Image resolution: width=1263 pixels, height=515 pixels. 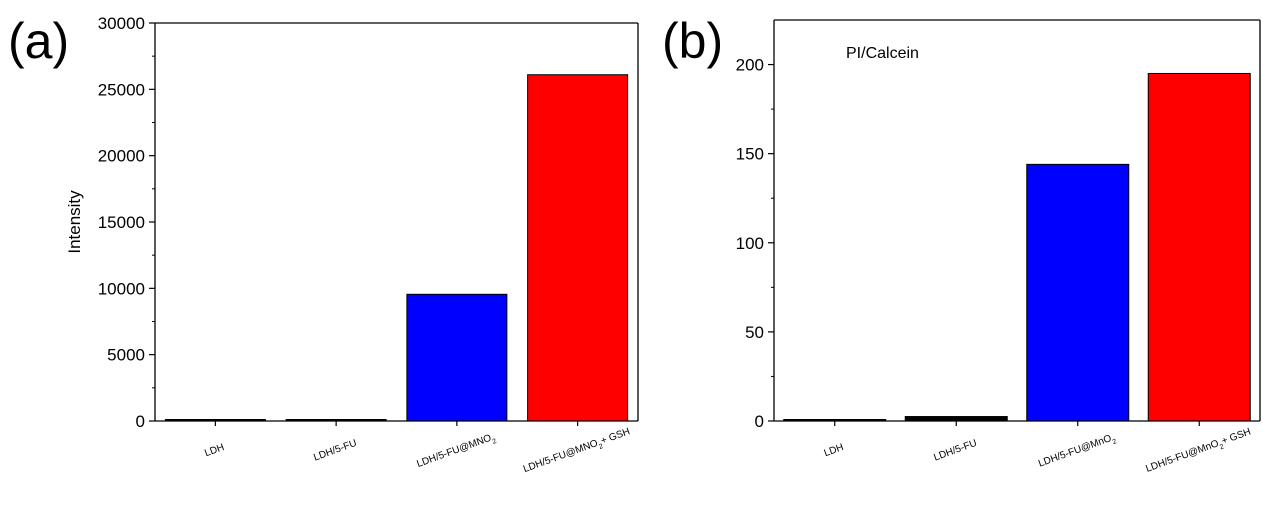 What do you see at coordinates (140, 421) in the screenshot?
I see `y-tick-label-a-0: 0` at bounding box center [140, 421].